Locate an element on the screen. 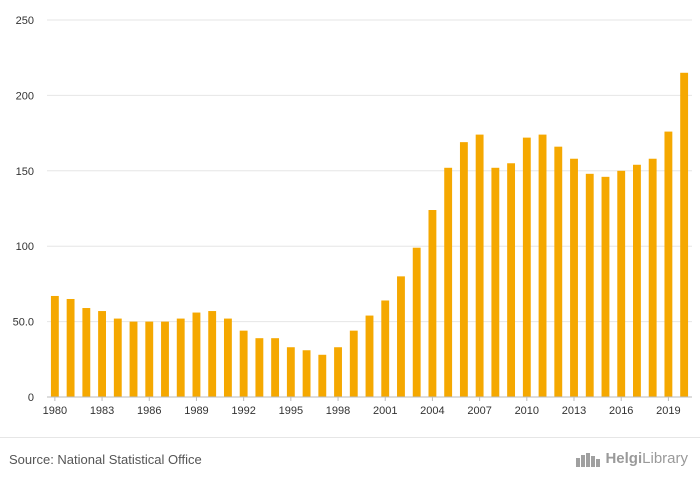  x-tick-label: 2004 is located at coordinates (432, 411).